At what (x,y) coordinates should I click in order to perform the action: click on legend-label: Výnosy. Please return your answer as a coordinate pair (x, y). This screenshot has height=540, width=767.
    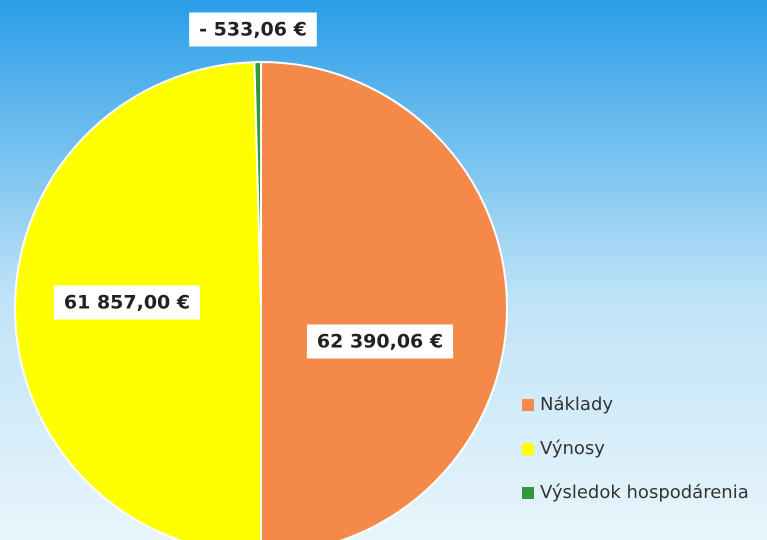
    Looking at the image, I should click on (572, 448).